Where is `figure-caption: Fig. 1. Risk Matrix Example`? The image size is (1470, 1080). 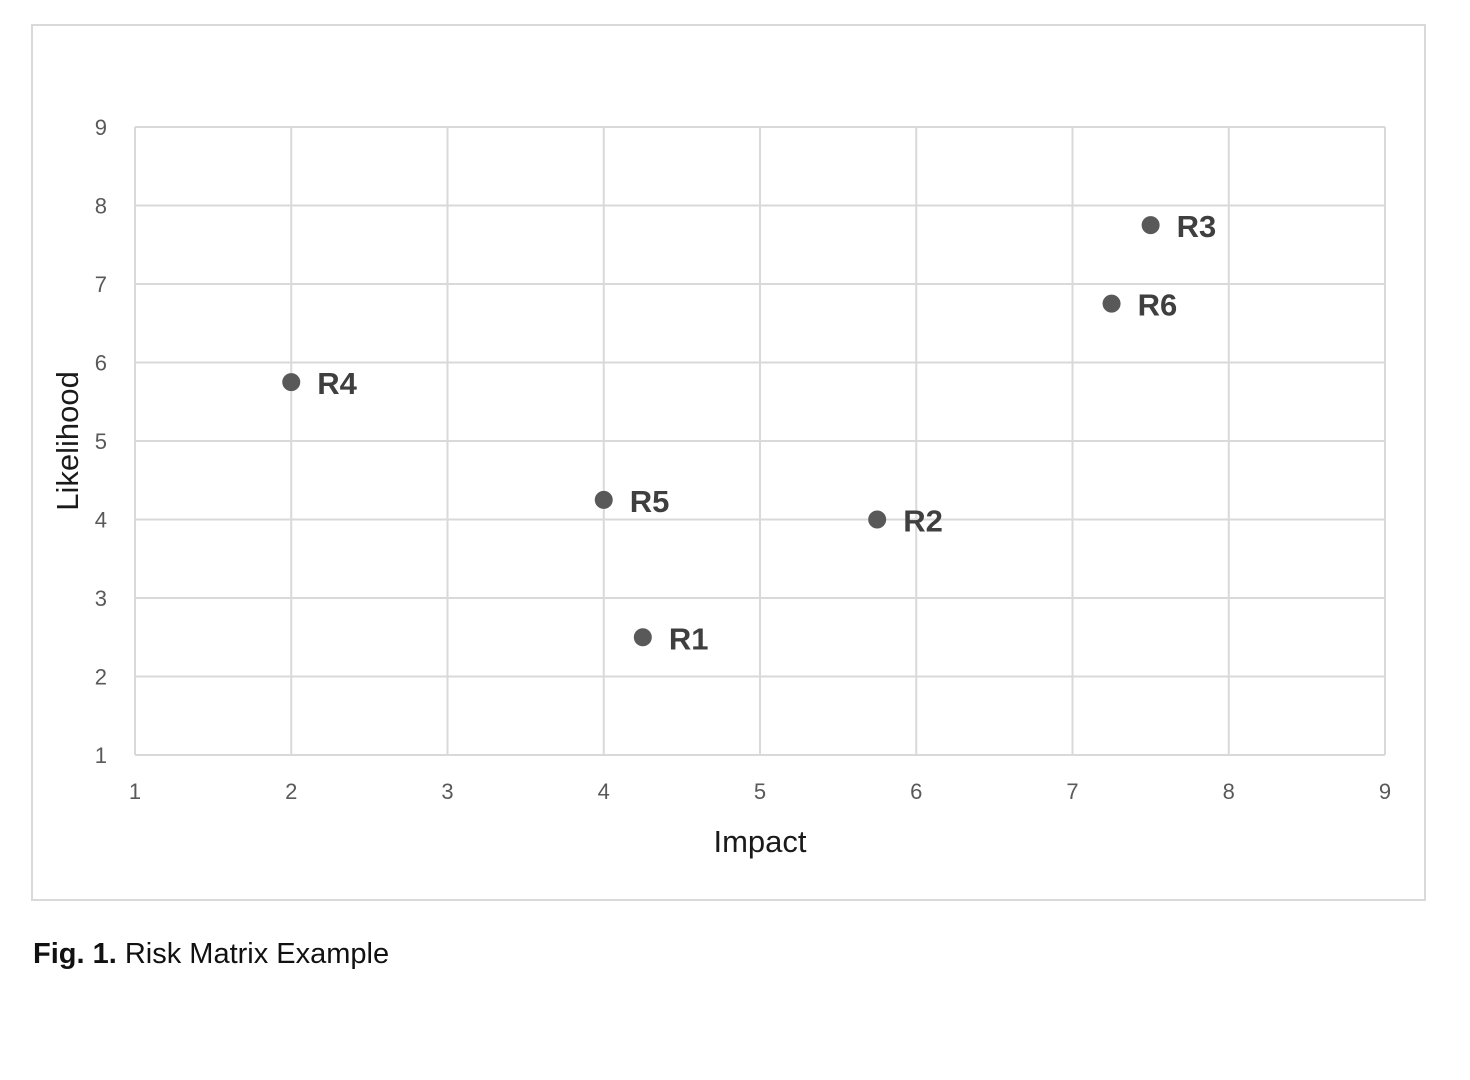
figure-caption: Fig. 1. Risk Matrix Example is located at coordinates (211, 954).